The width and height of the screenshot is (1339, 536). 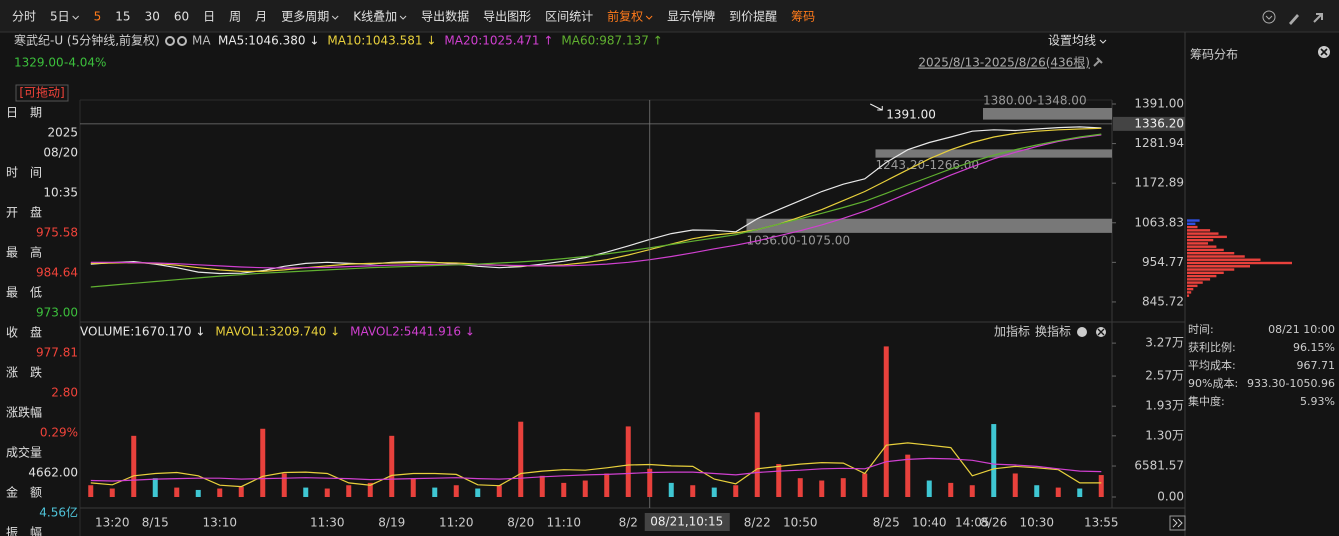 I want to click on toolbar-item: 月, so click(x=261, y=17).